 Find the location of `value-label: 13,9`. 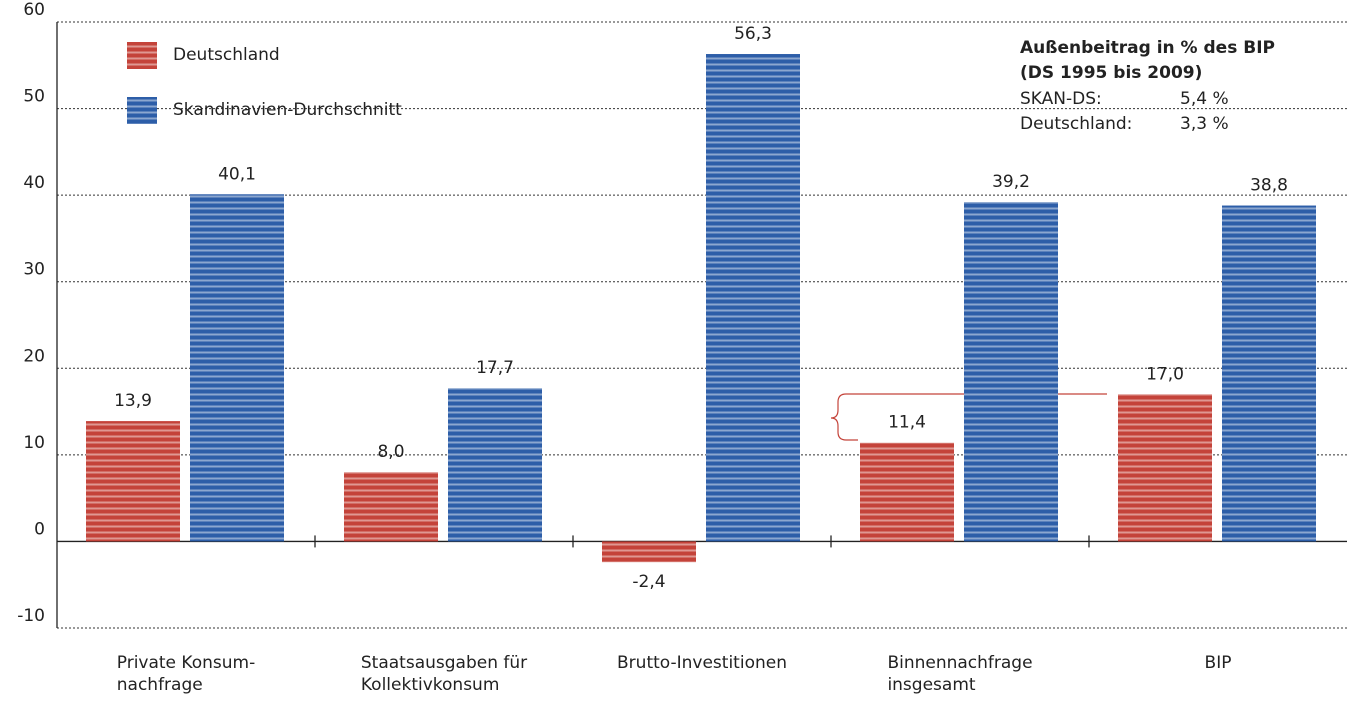

value-label: 13,9 is located at coordinates (133, 401).